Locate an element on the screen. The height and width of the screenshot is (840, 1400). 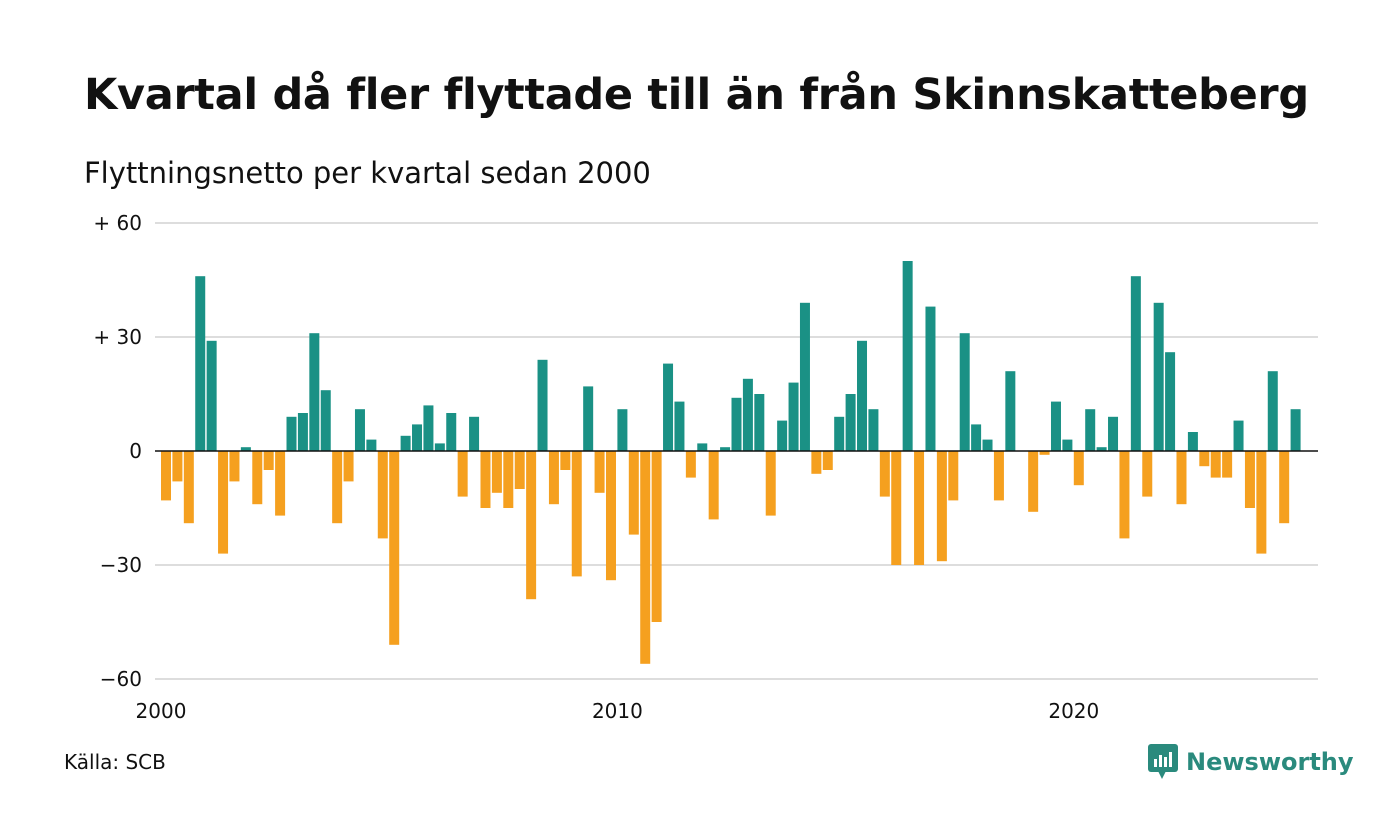
y-tick-label: −30 is located at coordinates (121, 565).